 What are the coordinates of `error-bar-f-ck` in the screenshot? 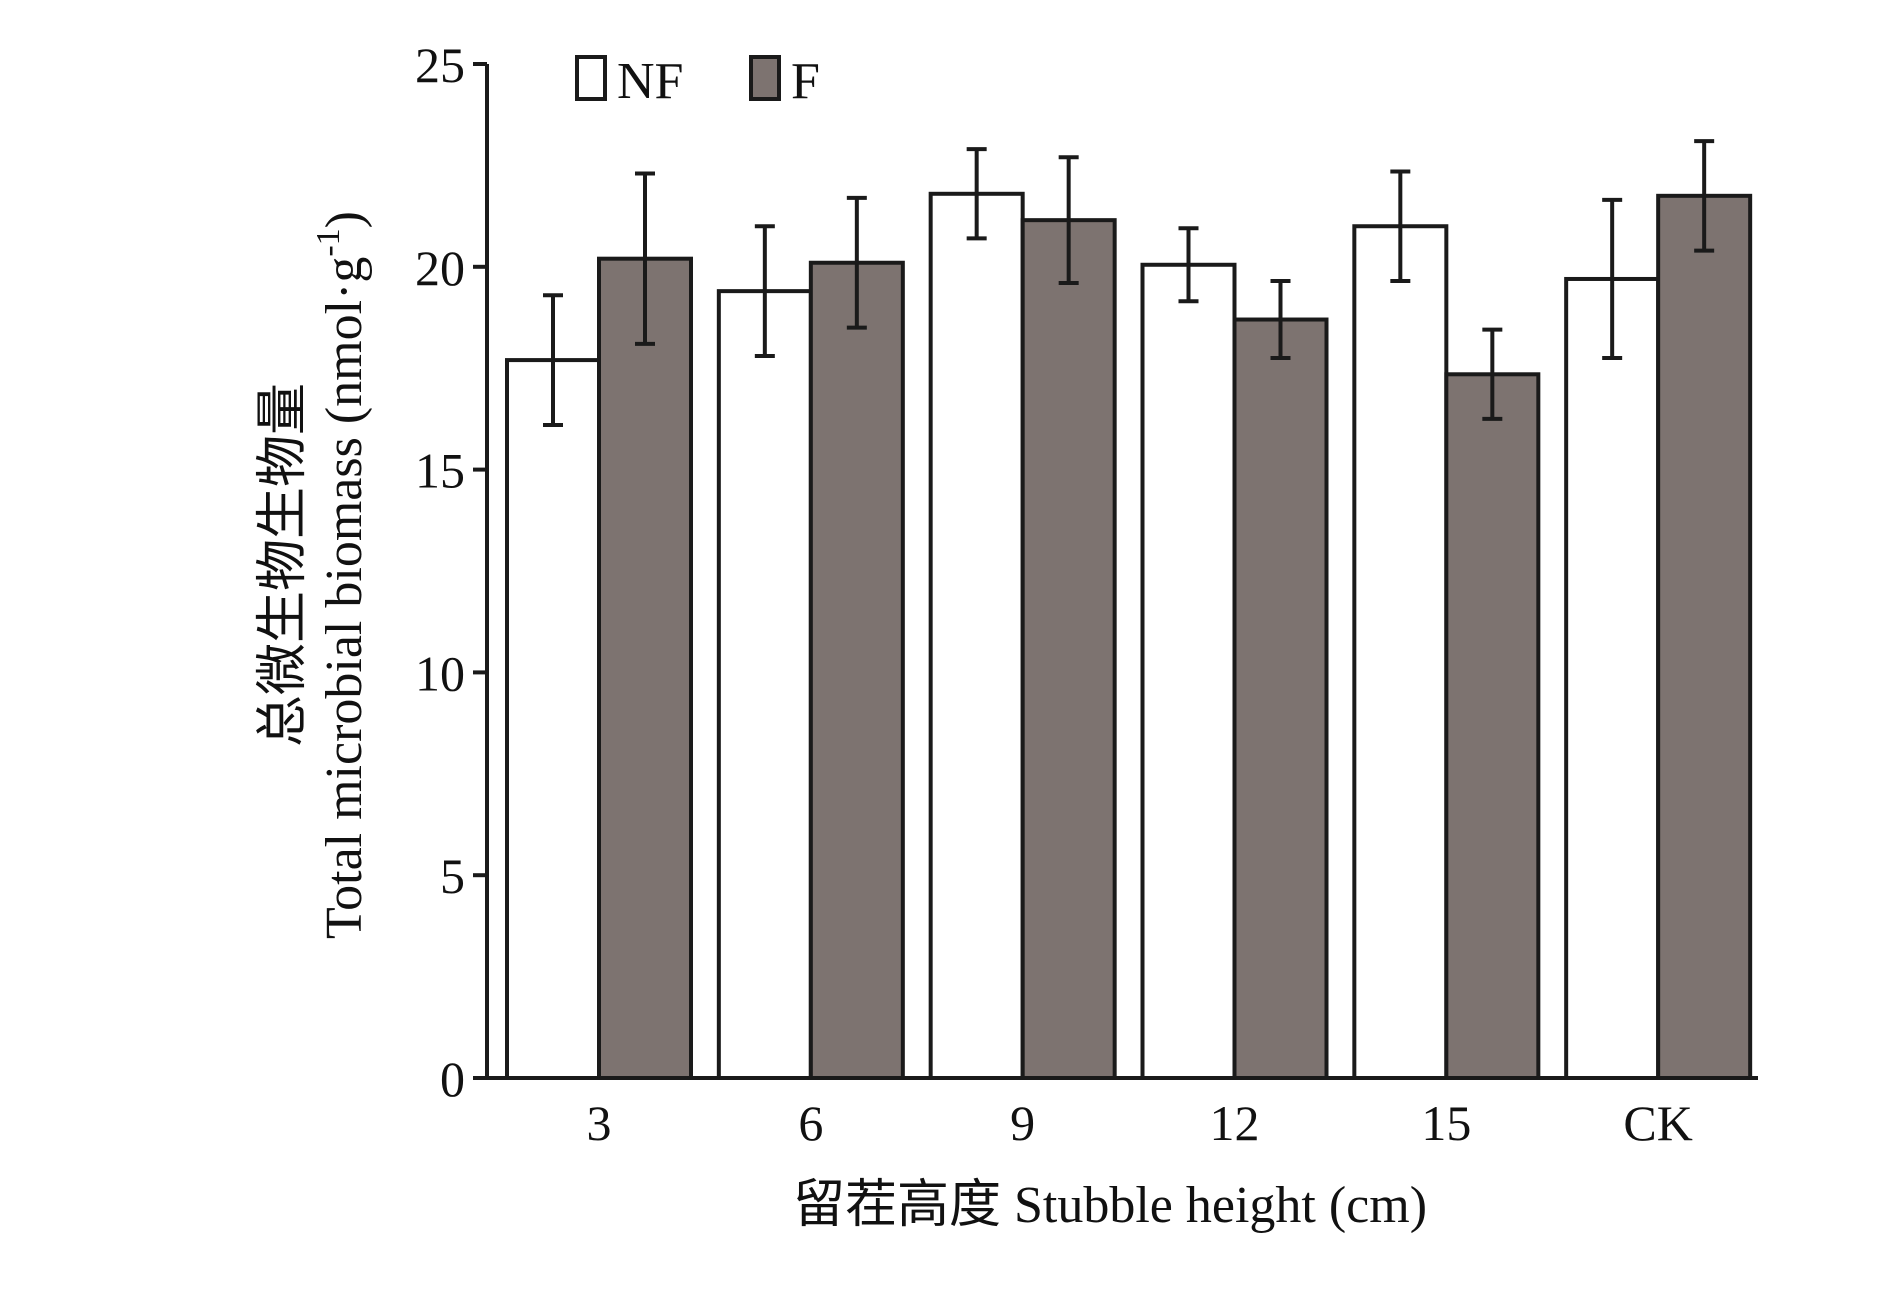 It's located at (1704, 196).